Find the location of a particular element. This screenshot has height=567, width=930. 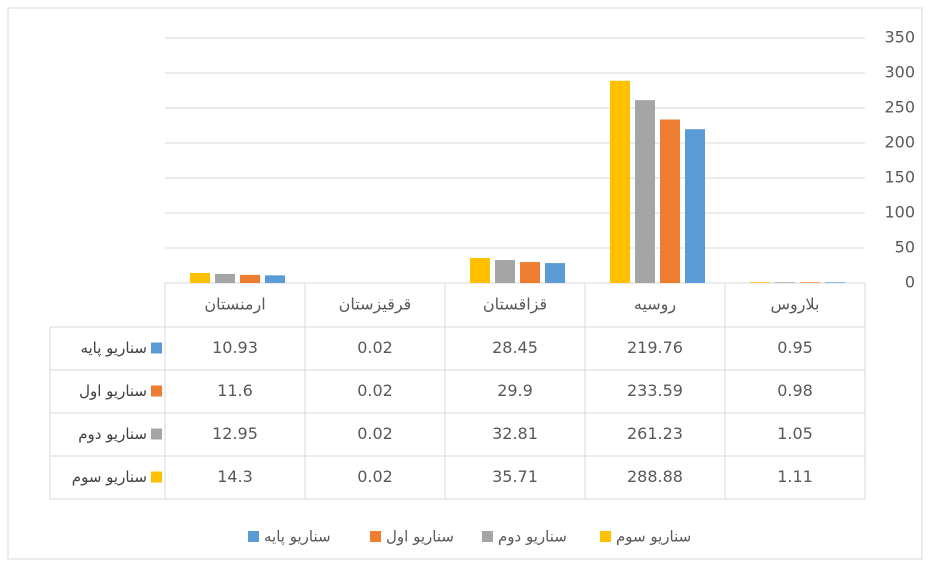

row-label: سناریو سوم is located at coordinates (109, 477).